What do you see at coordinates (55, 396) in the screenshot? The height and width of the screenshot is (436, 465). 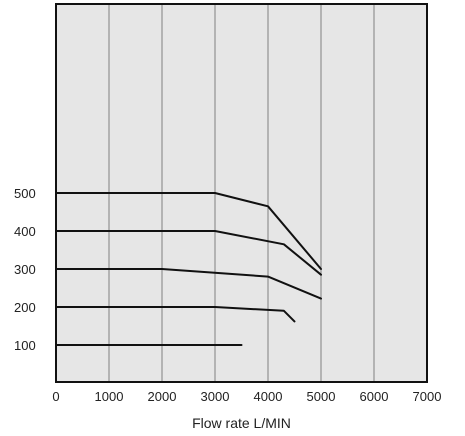 I see `x-tick-label-0: 0` at bounding box center [55, 396].